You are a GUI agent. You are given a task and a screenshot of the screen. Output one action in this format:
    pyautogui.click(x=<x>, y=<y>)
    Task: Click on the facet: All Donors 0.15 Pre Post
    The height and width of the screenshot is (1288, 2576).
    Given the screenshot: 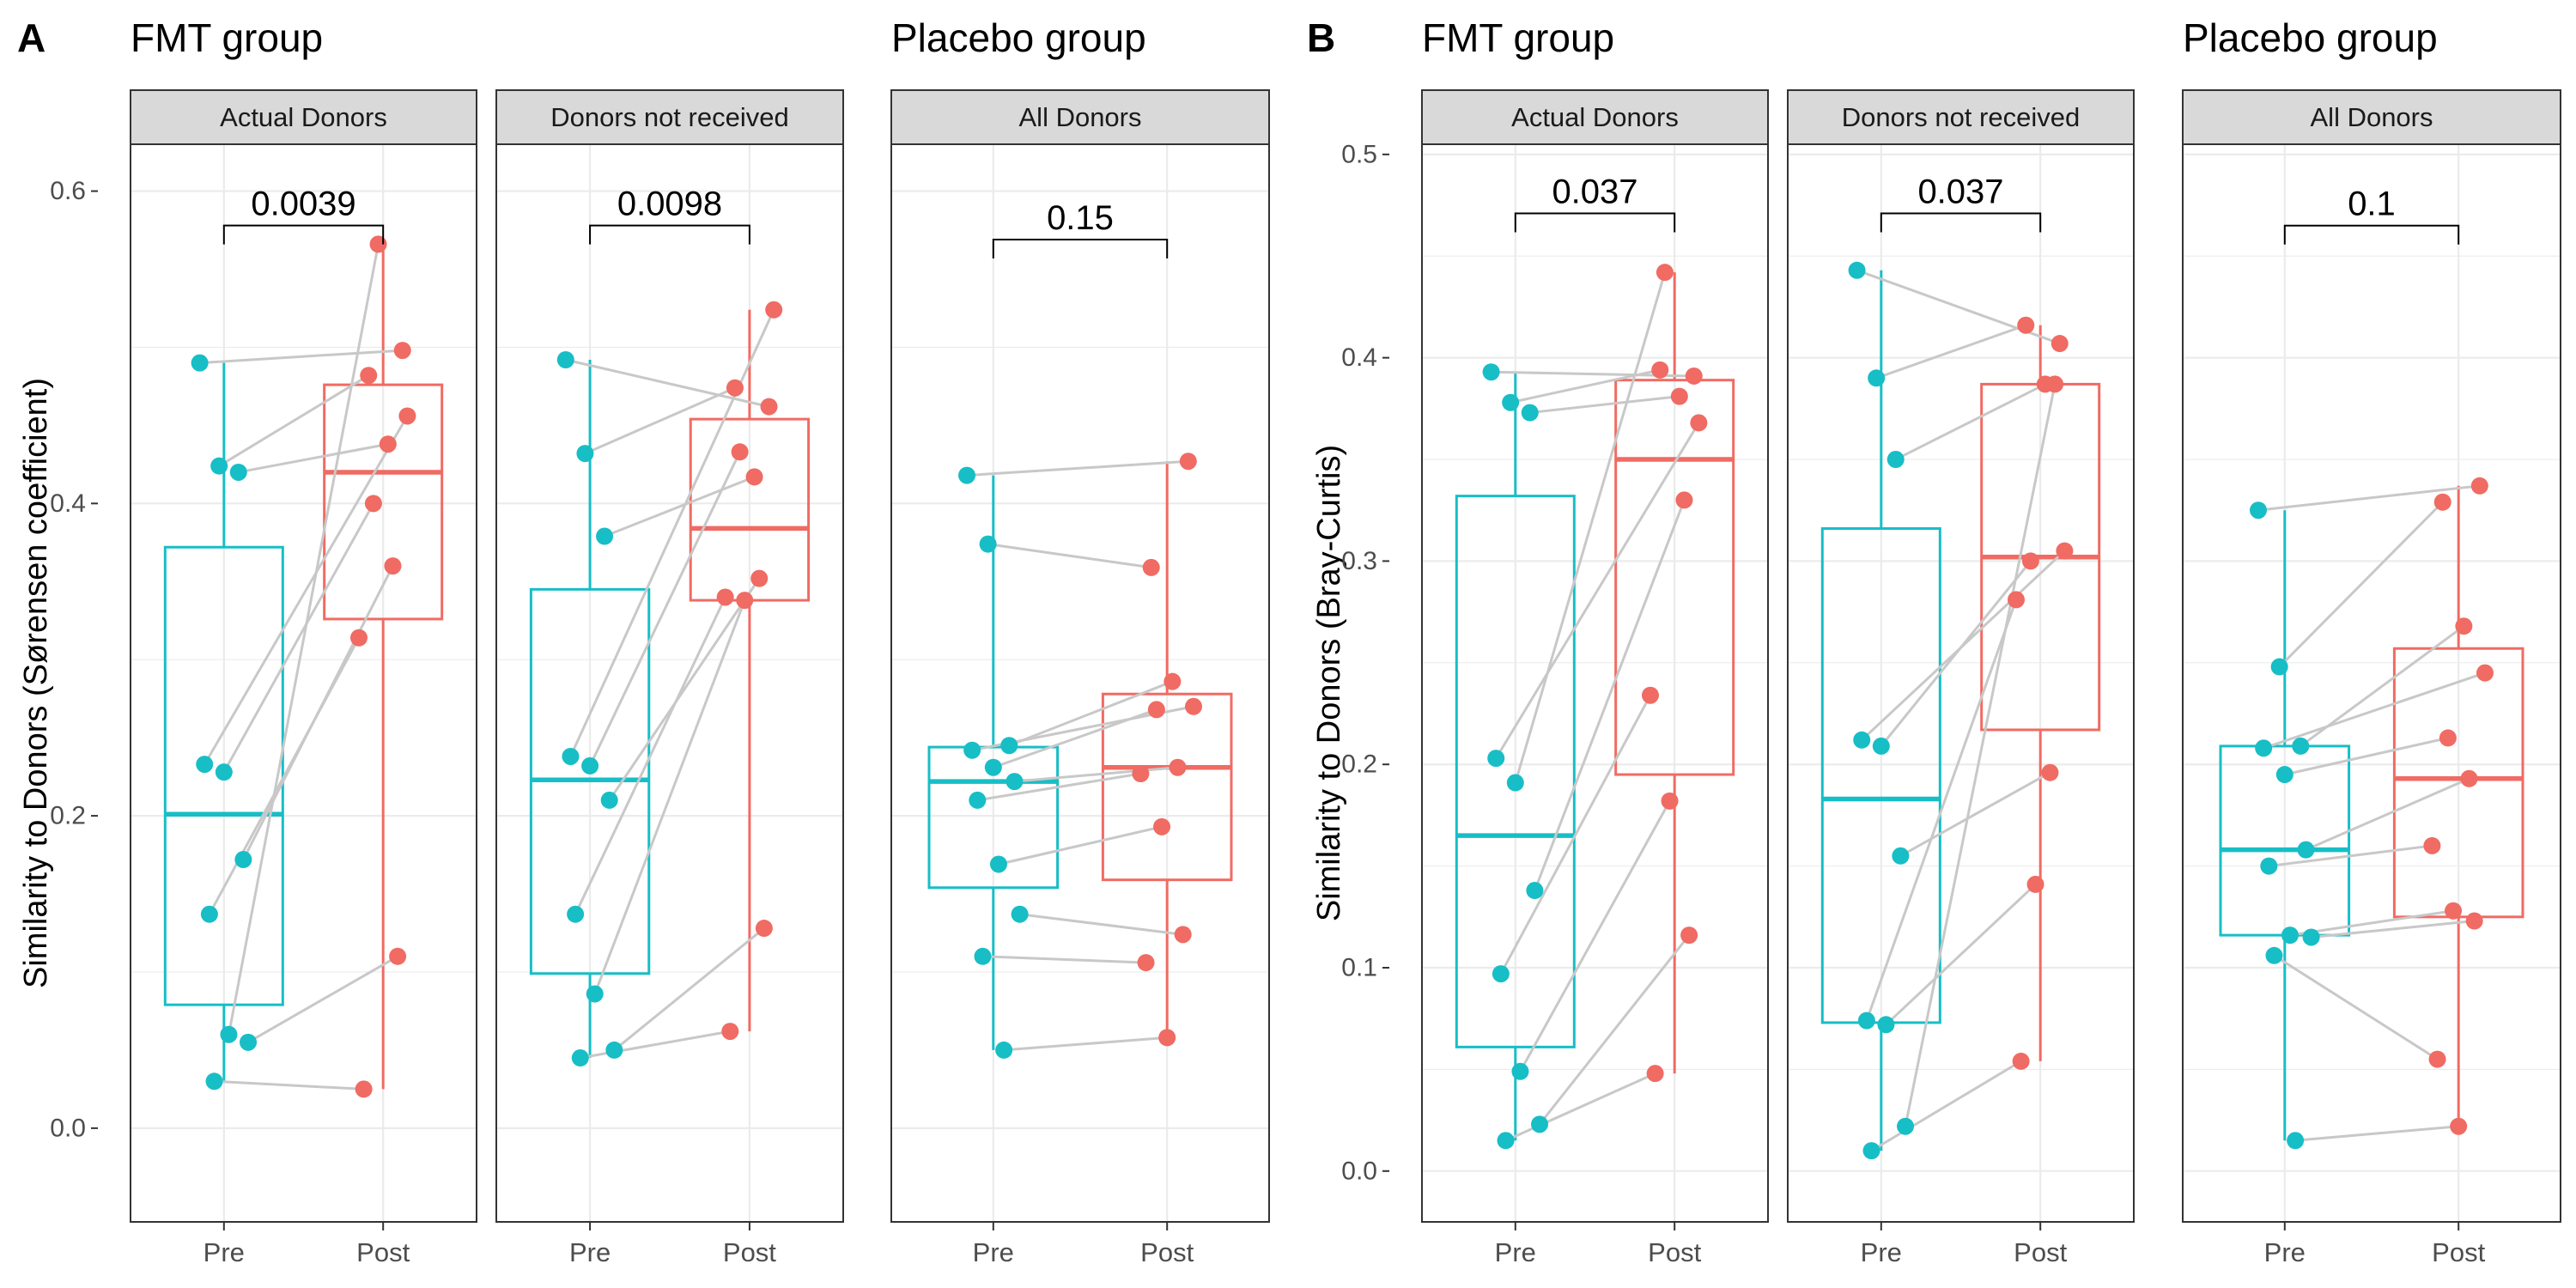 What is the action you would take?
    pyautogui.click(x=1080, y=678)
    